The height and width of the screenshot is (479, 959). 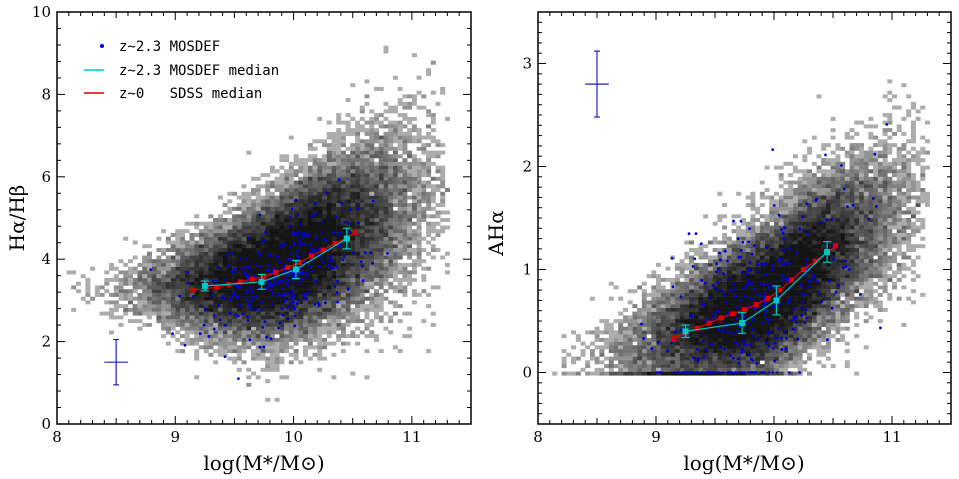 What do you see at coordinates (217, 287) in the screenshot?
I see `sdss-median-point` at bounding box center [217, 287].